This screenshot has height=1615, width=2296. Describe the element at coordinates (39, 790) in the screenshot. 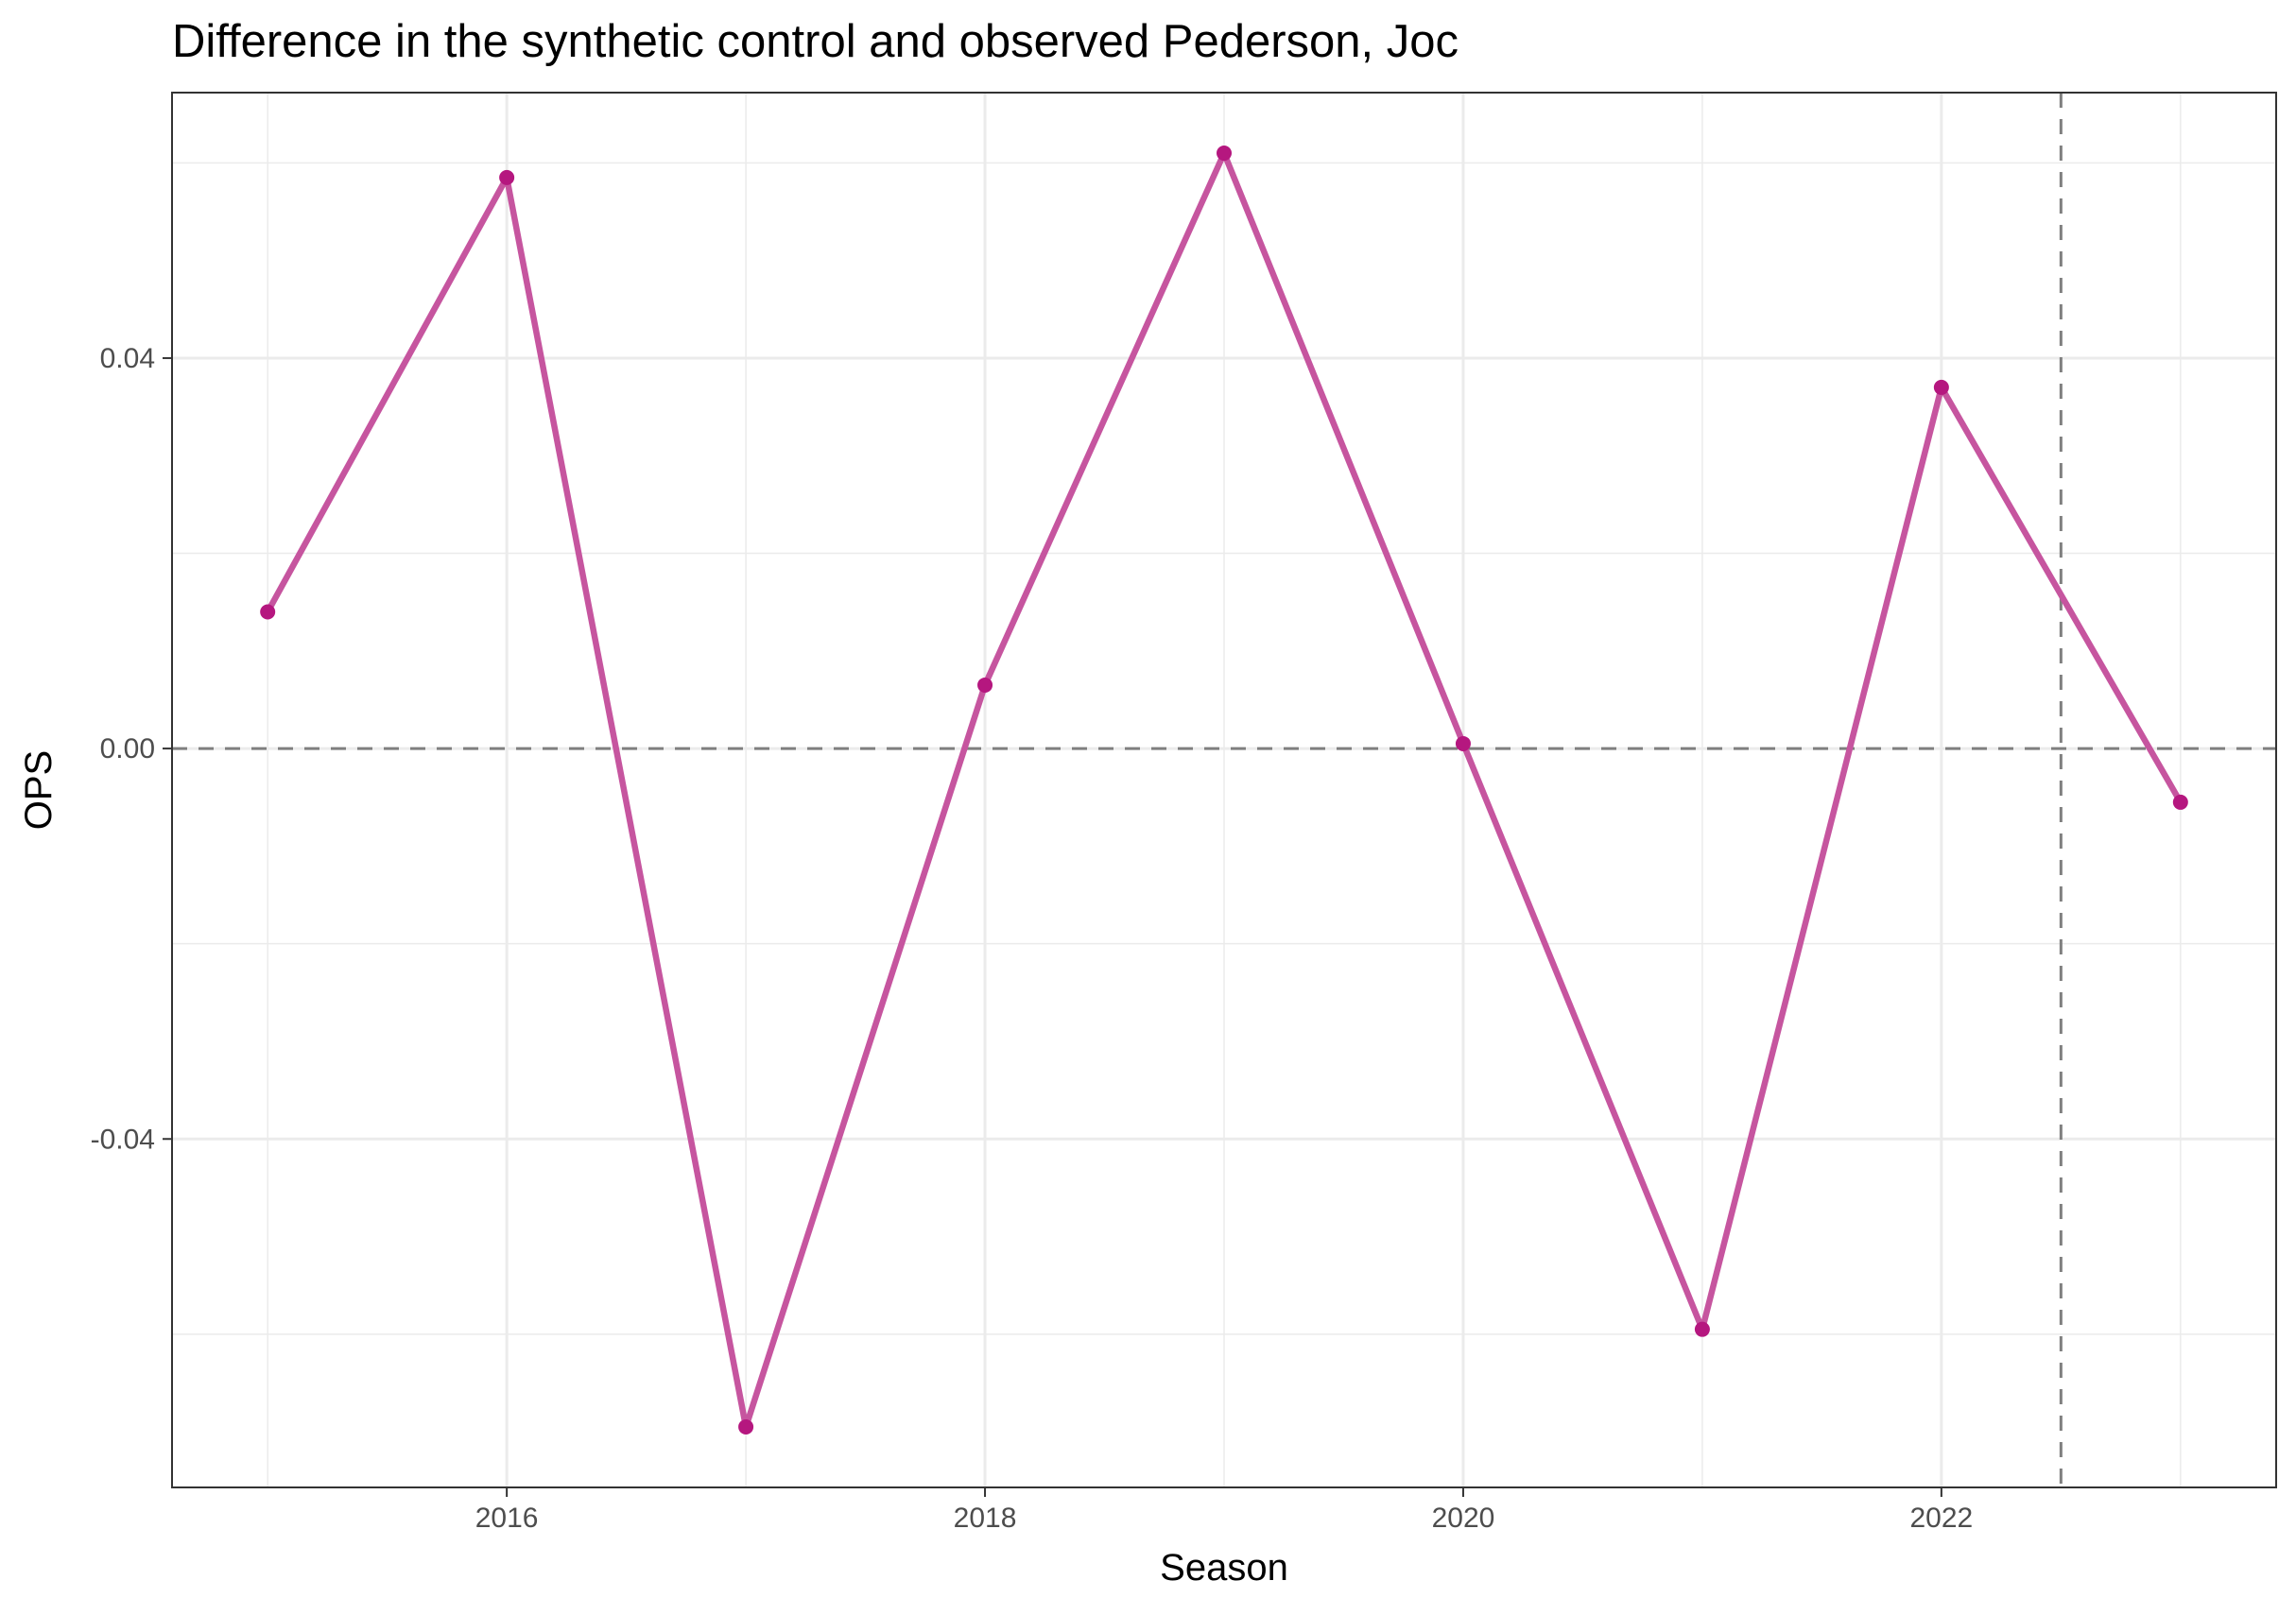

I see `y-axis-title: OPS` at that location.